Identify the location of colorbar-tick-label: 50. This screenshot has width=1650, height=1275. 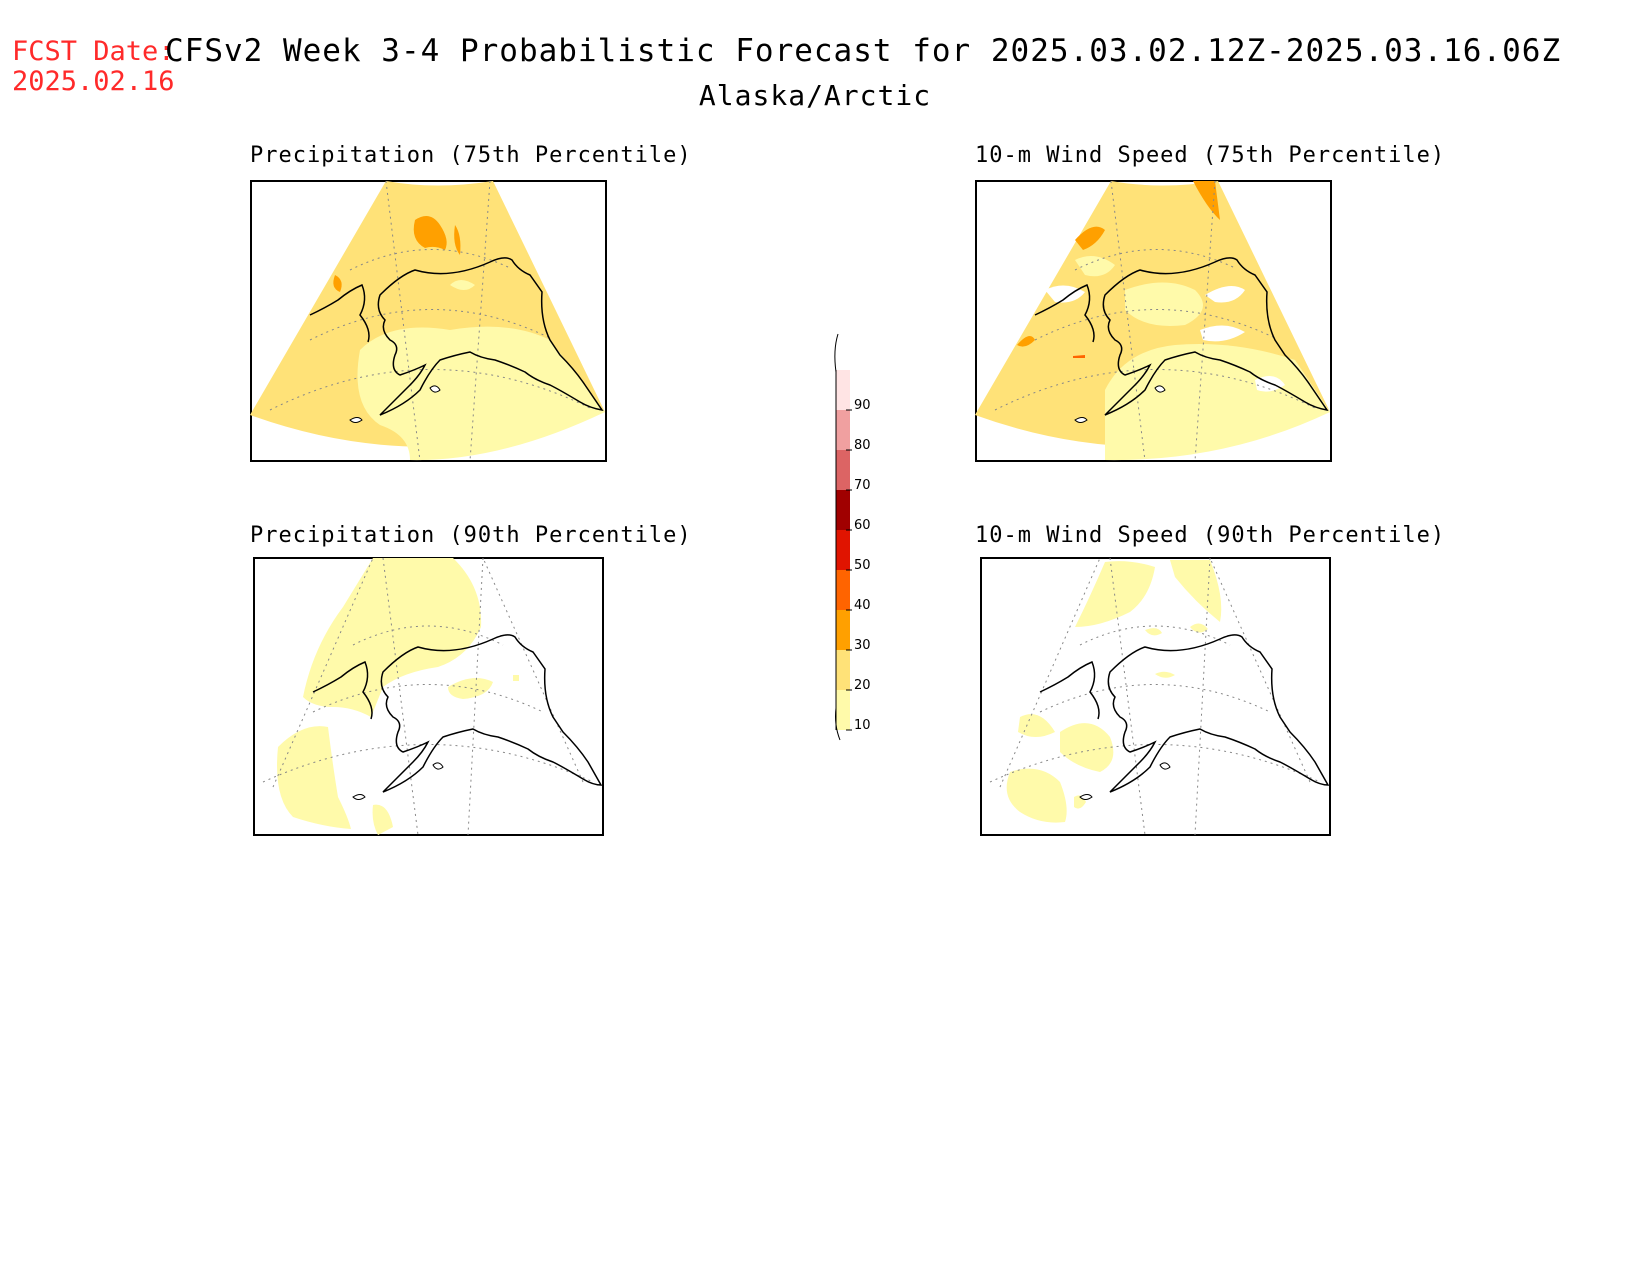
(862, 565).